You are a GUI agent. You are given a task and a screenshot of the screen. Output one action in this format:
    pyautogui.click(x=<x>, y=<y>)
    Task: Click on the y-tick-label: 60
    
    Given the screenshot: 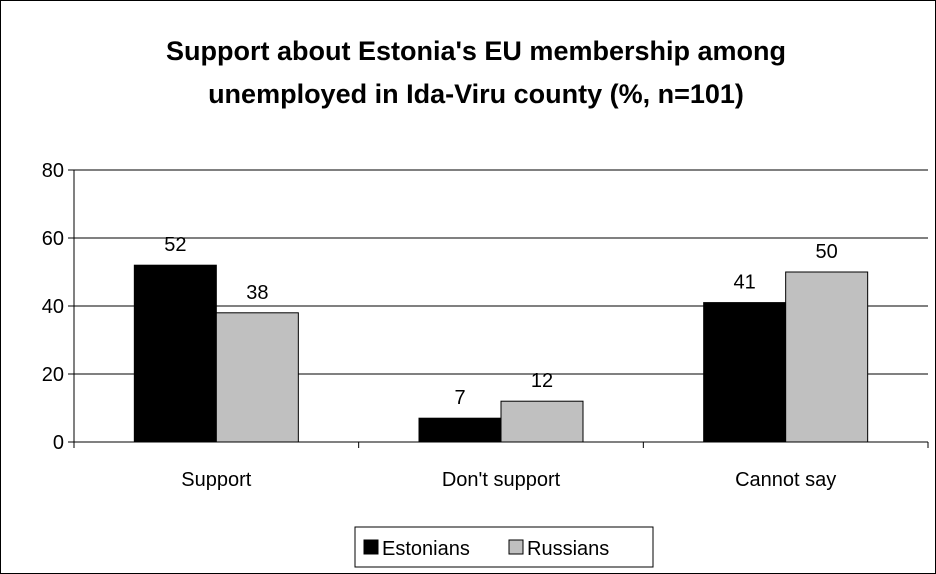 What is the action you would take?
    pyautogui.click(x=53, y=239)
    